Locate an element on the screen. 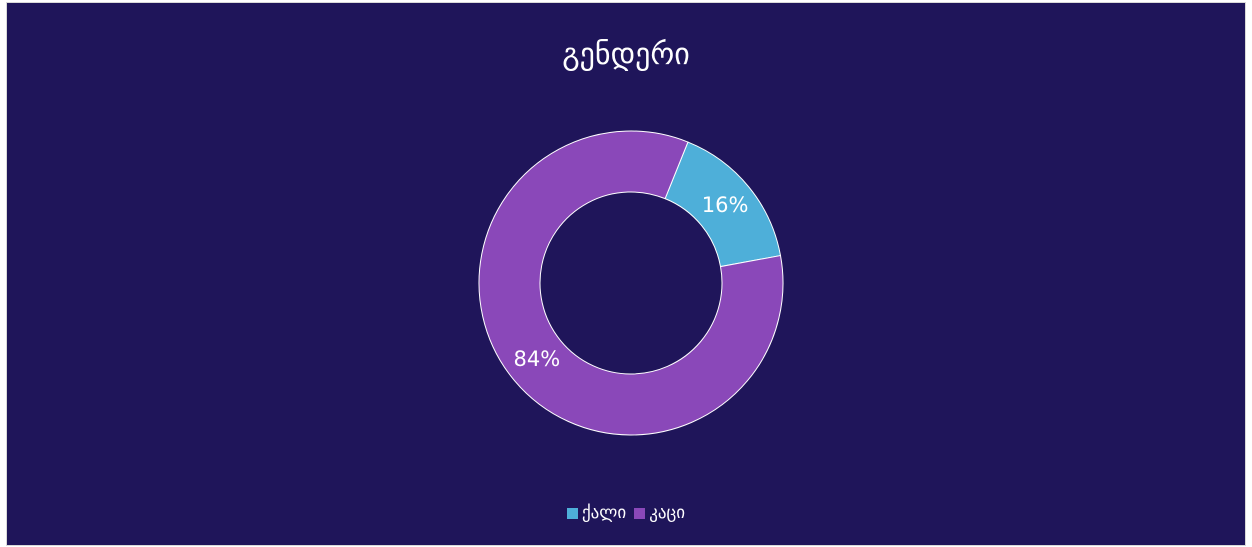  legend-label-men: კაცი is located at coordinates (667, 513).